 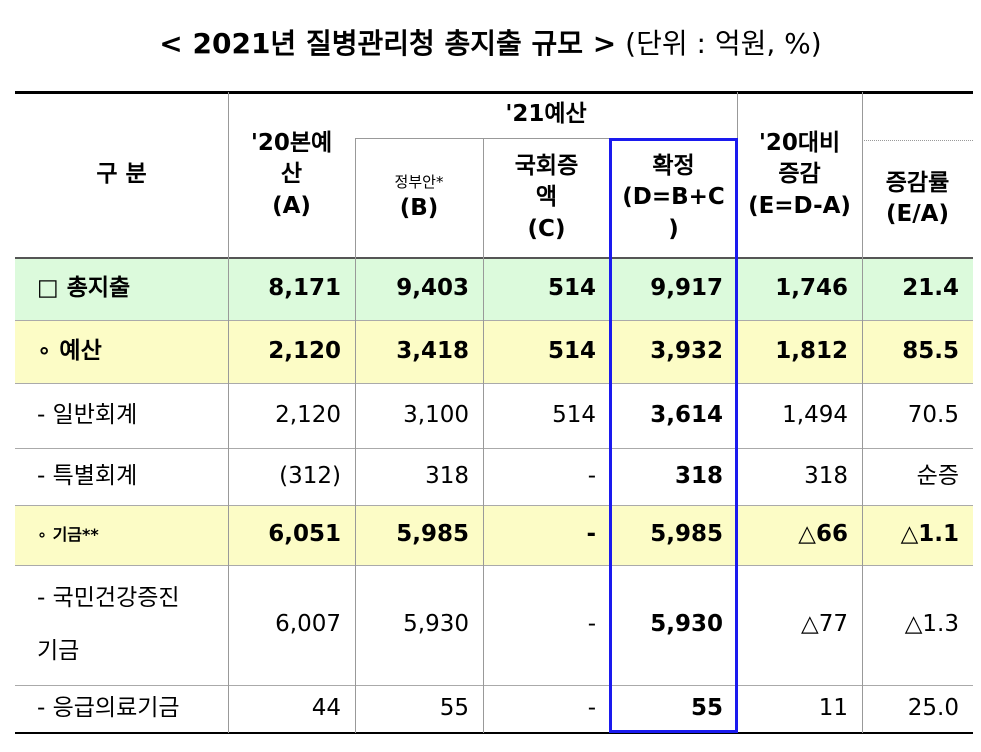 What do you see at coordinates (824, 624) in the screenshot?
I see `cell-text: △77` at bounding box center [824, 624].